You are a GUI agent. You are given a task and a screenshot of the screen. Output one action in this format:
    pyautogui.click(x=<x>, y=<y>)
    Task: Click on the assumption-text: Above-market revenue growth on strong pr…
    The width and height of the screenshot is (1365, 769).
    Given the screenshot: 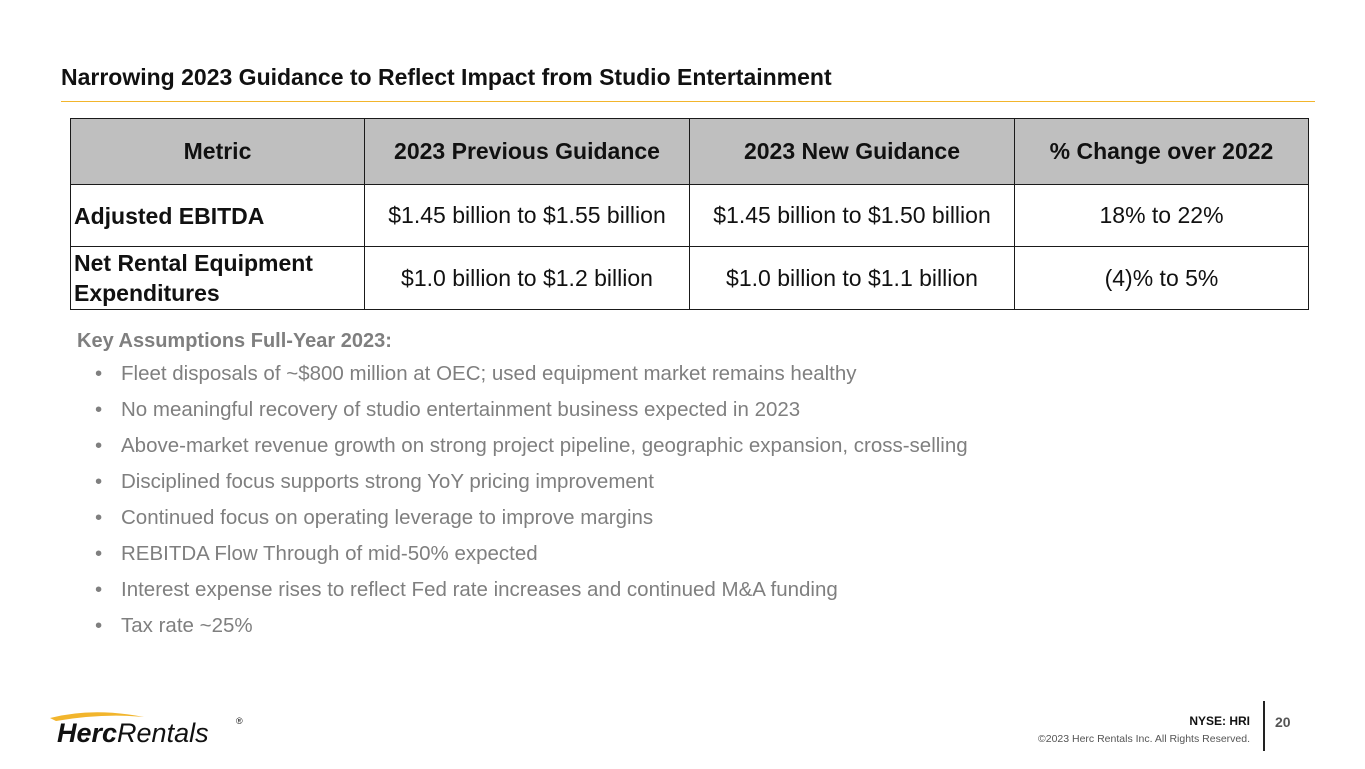 What is the action you would take?
    pyautogui.click(x=544, y=445)
    